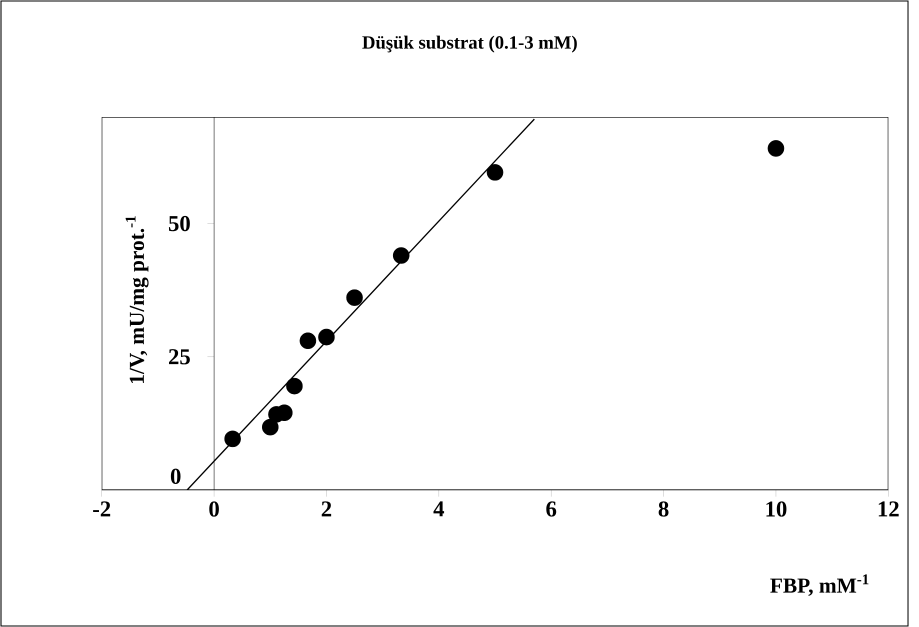 Image resolution: width=919 pixels, height=627 pixels. I want to click on chart-title: Düşük substrat (0.1-3 mM), so click(469, 44).